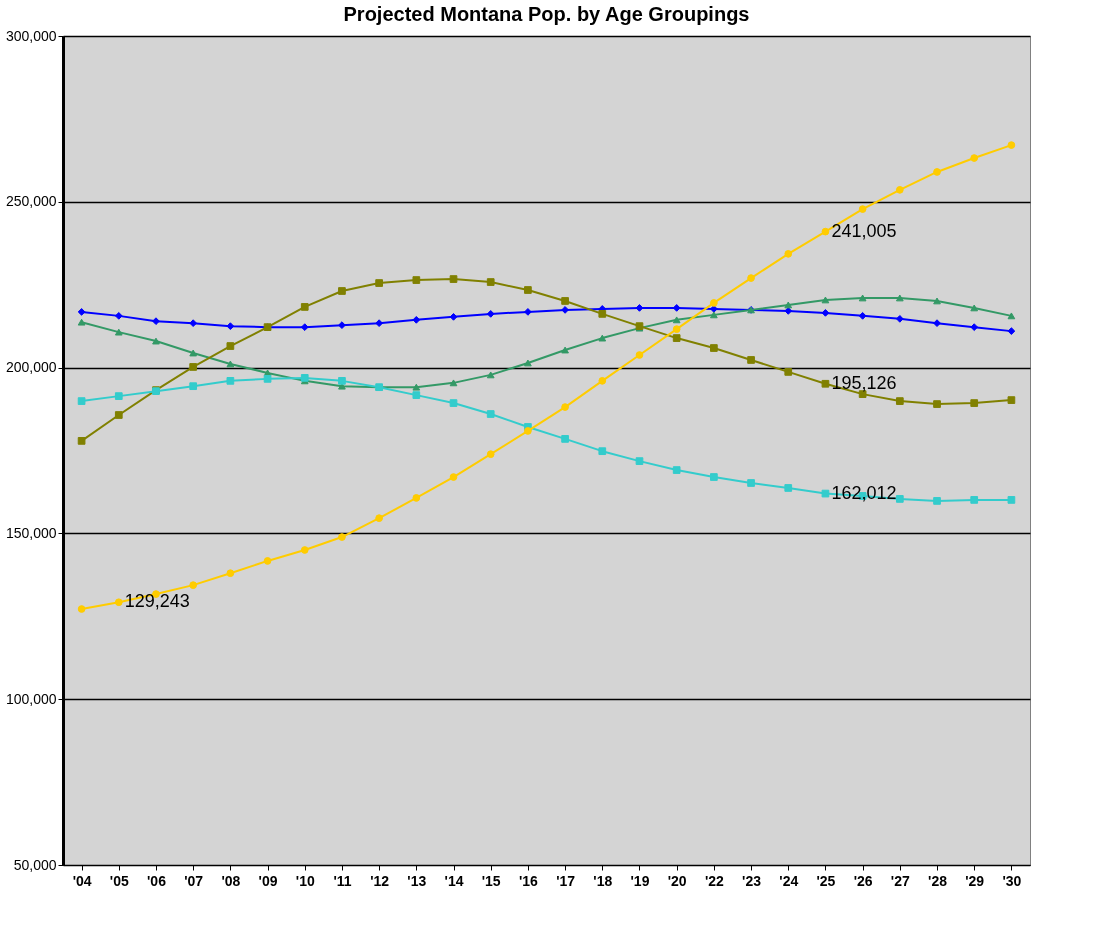  What do you see at coordinates (603, 880) in the screenshot?
I see `x-tick-label: '18` at bounding box center [603, 880].